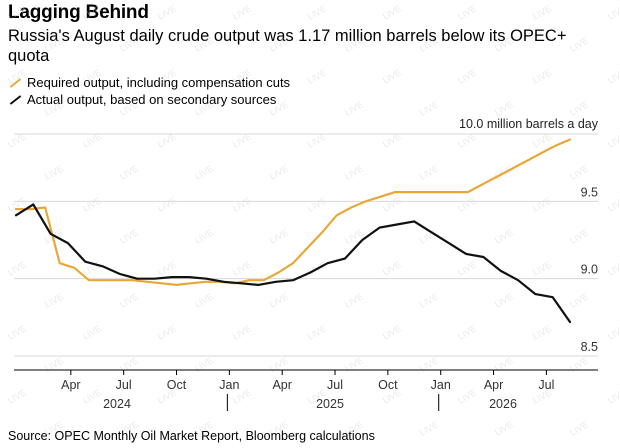 This screenshot has height=448, width=620. What do you see at coordinates (589, 270) in the screenshot?
I see `y-tick-label: 9.0` at bounding box center [589, 270].